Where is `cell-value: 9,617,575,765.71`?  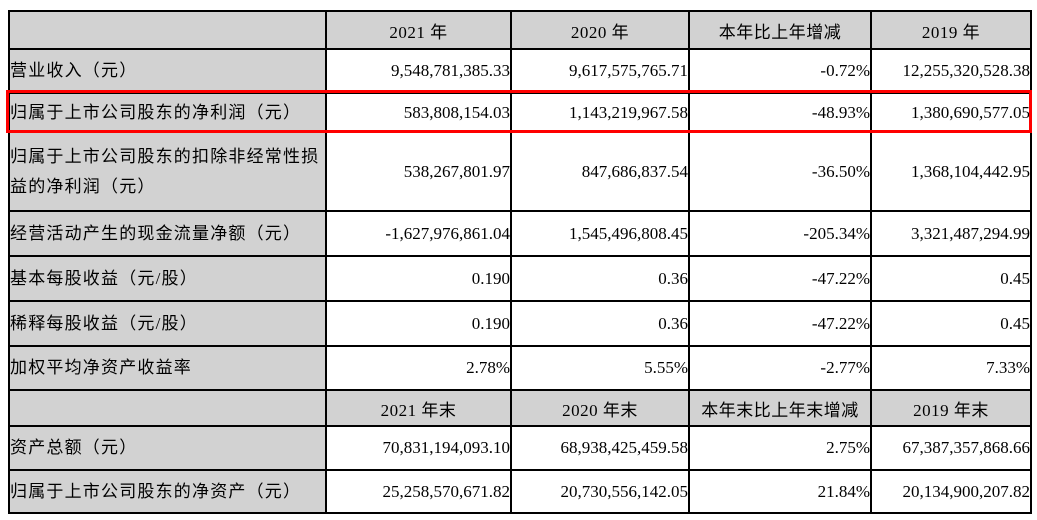 cell-value: 9,617,575,765.71 is located at coordinates (600, 71).